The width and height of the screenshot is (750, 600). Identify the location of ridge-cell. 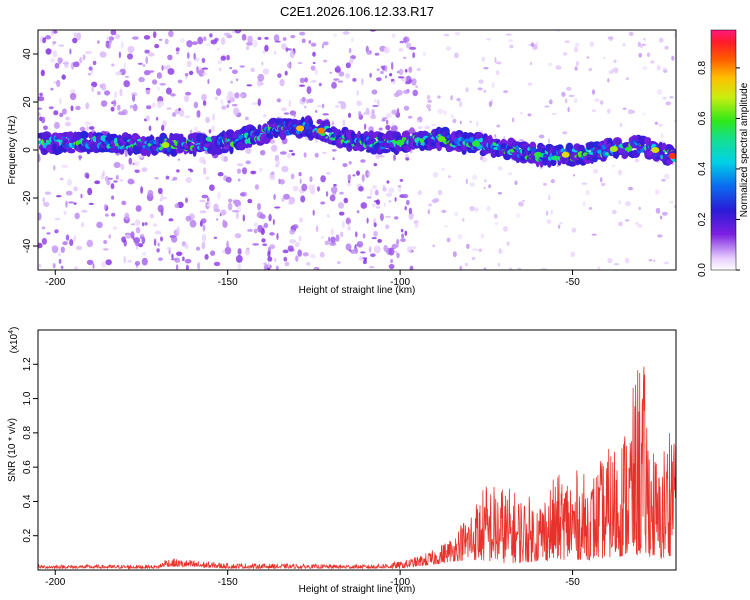
(352, 135).